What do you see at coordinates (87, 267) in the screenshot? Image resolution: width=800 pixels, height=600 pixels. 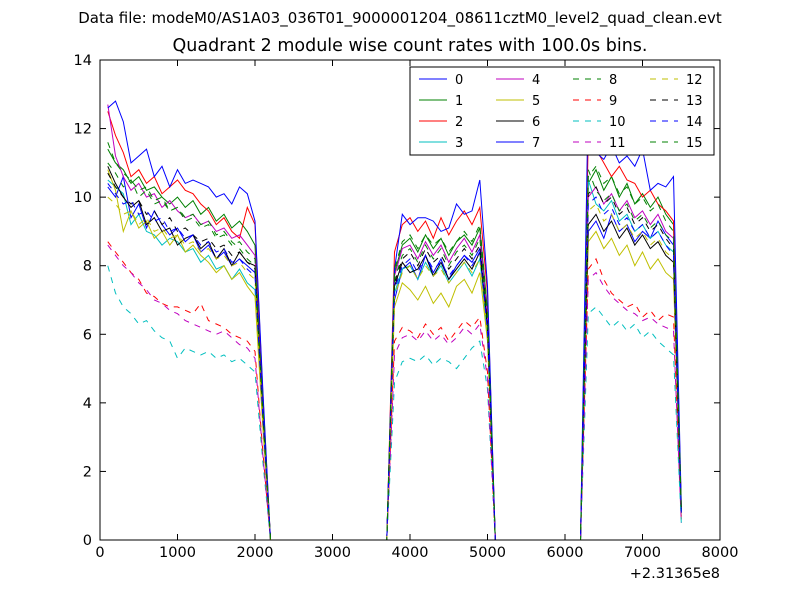 I see `y-tick-label-4: 8` at bounding box center [87, 267].